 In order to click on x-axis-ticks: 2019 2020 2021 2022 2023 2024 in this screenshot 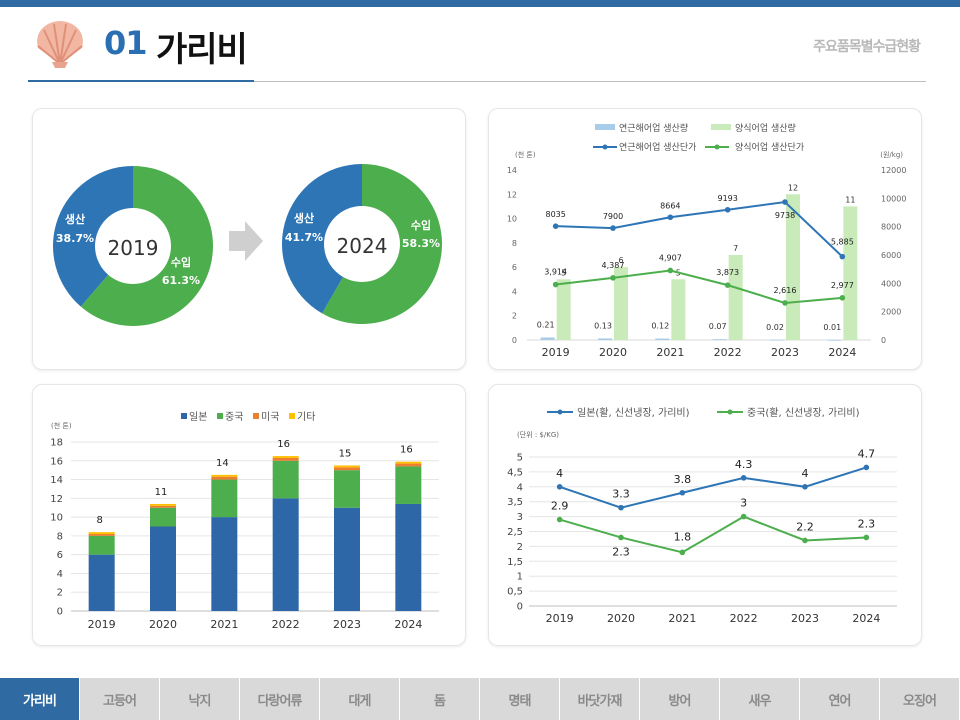, I will do `click(255, 624)`.